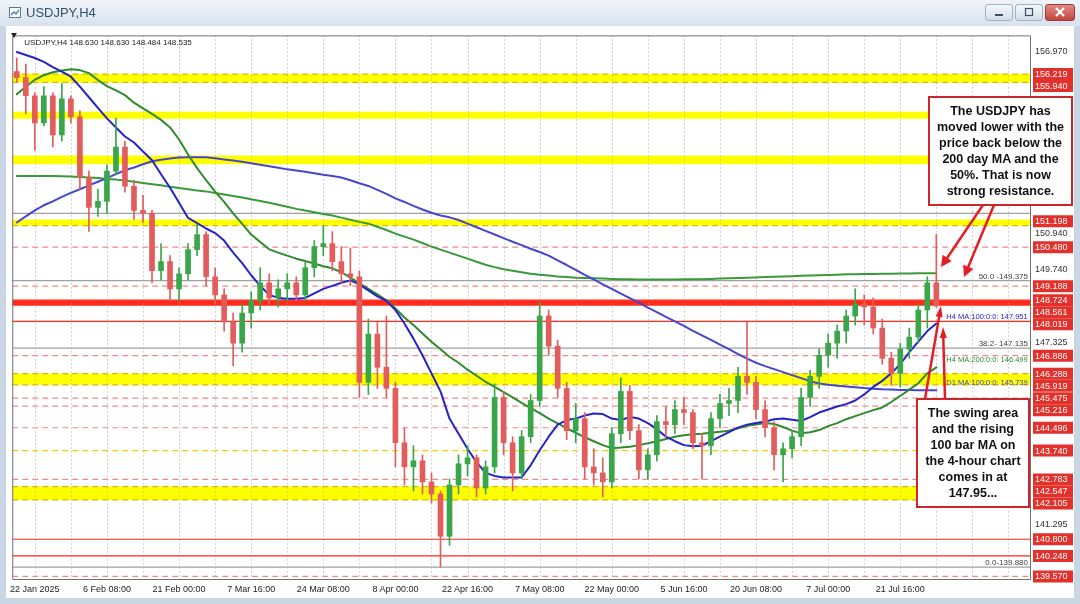  Describe the element at coordinates (828, 588) in the screenshot. I see `x-tick-label: 7 Jul 00:00` at that location.